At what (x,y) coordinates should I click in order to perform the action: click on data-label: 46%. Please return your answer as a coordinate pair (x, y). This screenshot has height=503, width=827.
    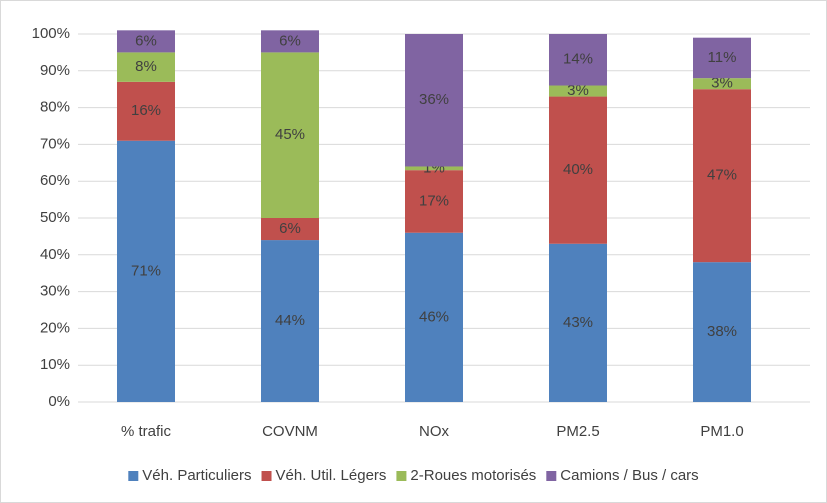
    Looking at the image, I should click on (434, 316).